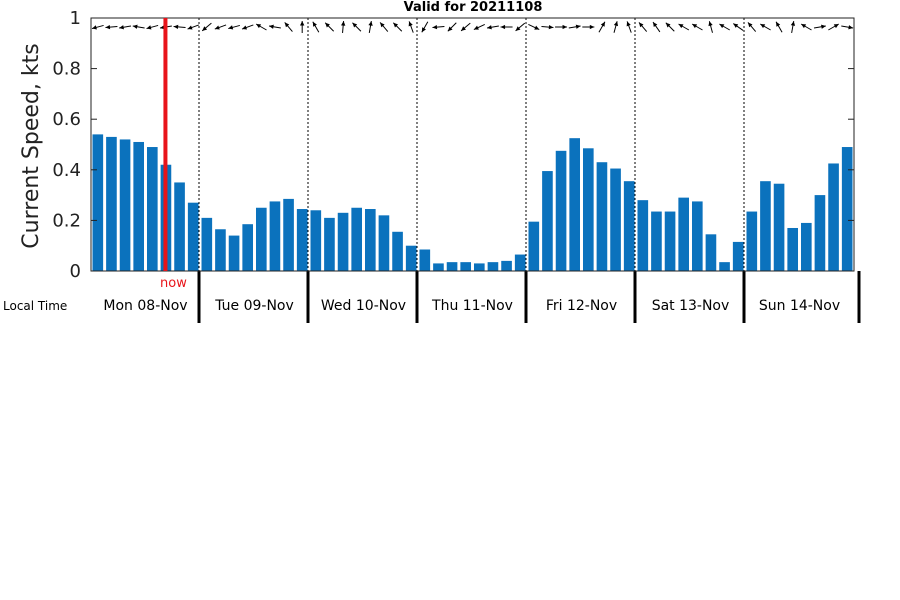 This screenshot has height=600, width=900. What do you see at coordinates (75, 271) in the screenshot?
I see `y-tick-label: 0` at bounding box center [75, 271].